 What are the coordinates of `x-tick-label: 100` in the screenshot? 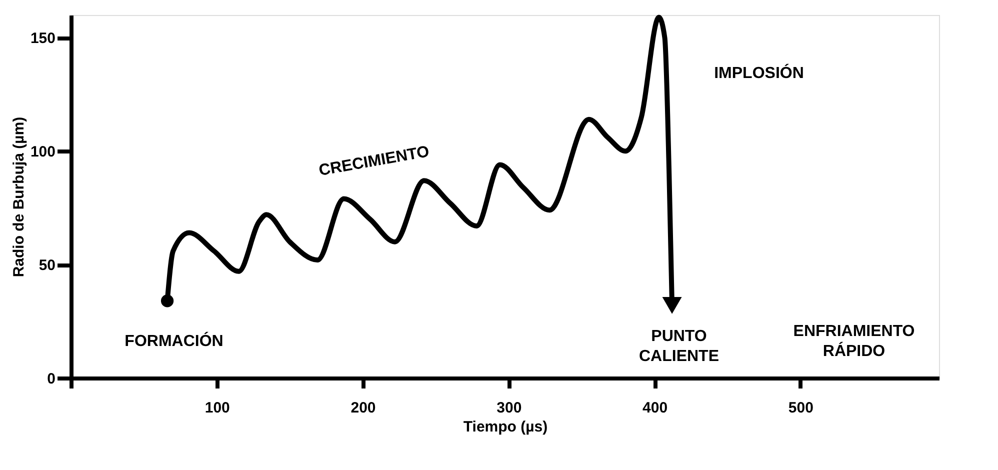 It's located at (217, 408).